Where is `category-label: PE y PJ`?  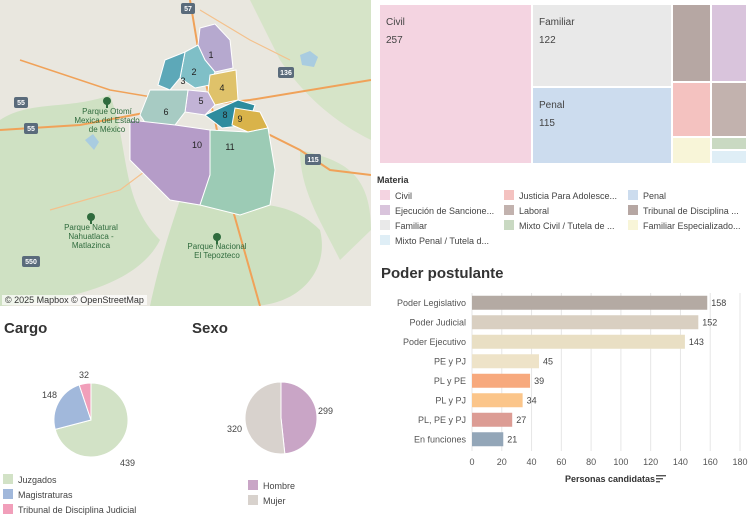
category-label: PE y PJ is located at coordinates (450, 361).